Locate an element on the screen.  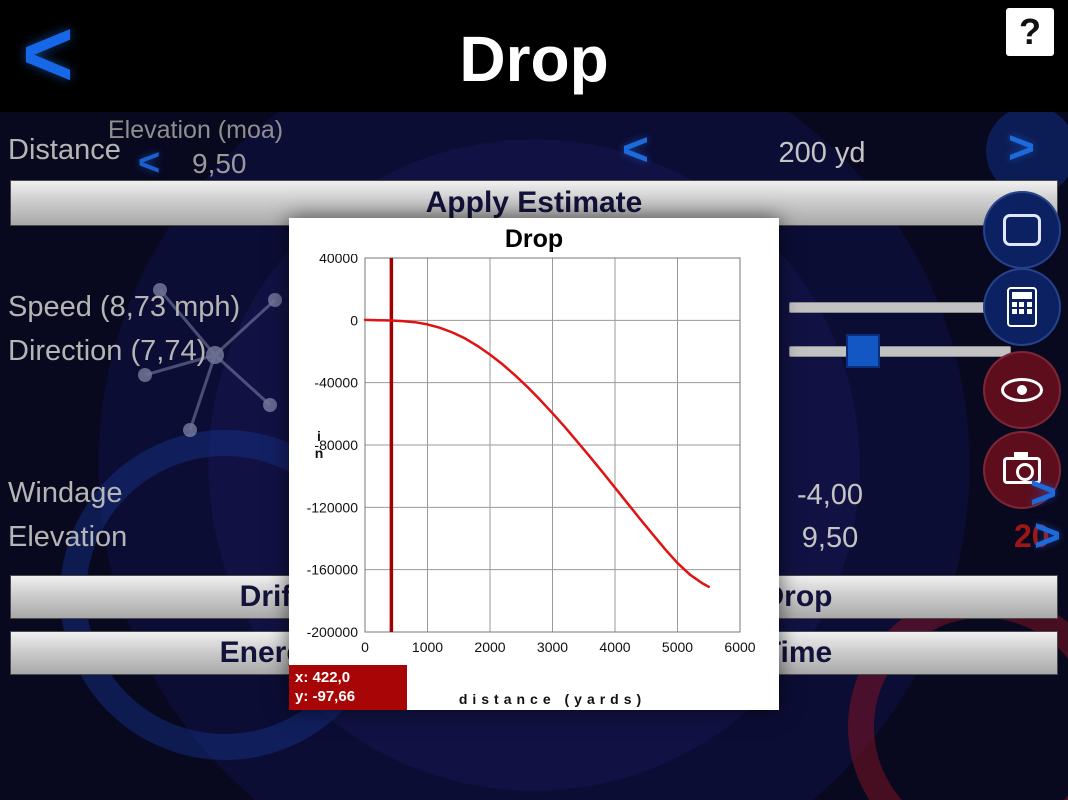
monitor-icon is located at coordinates (1022, 230).